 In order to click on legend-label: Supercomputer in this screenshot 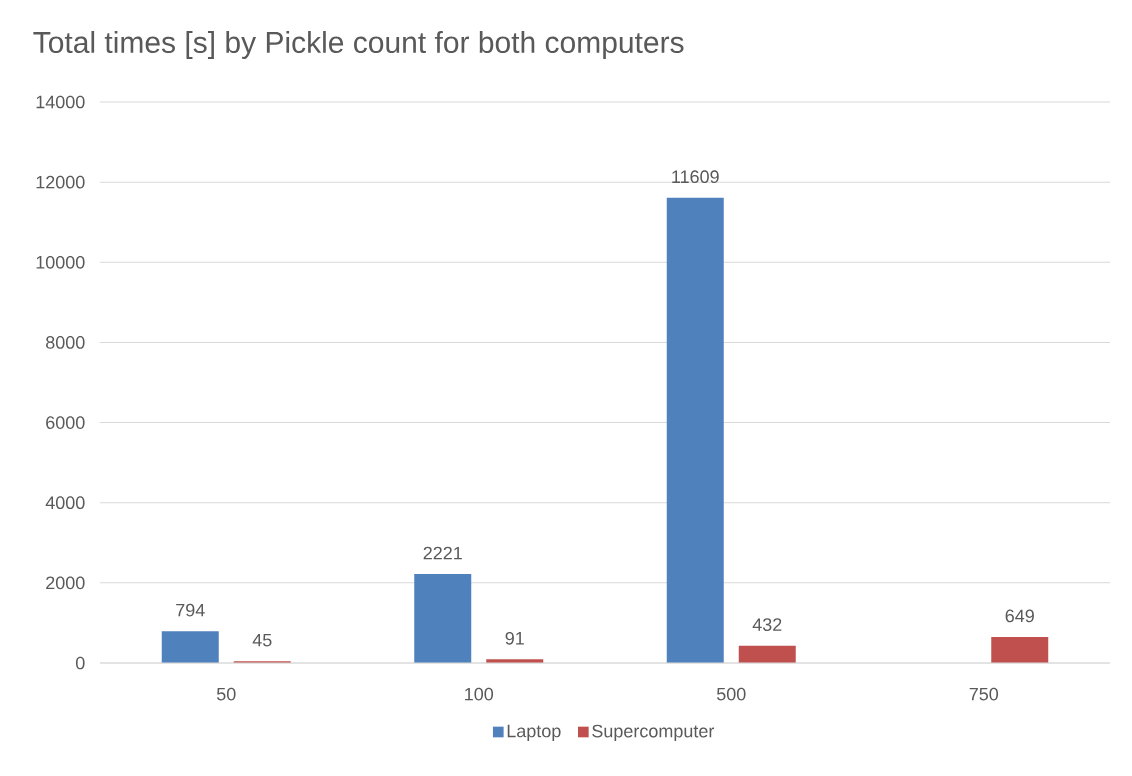, I will do `click(653, 733)`.